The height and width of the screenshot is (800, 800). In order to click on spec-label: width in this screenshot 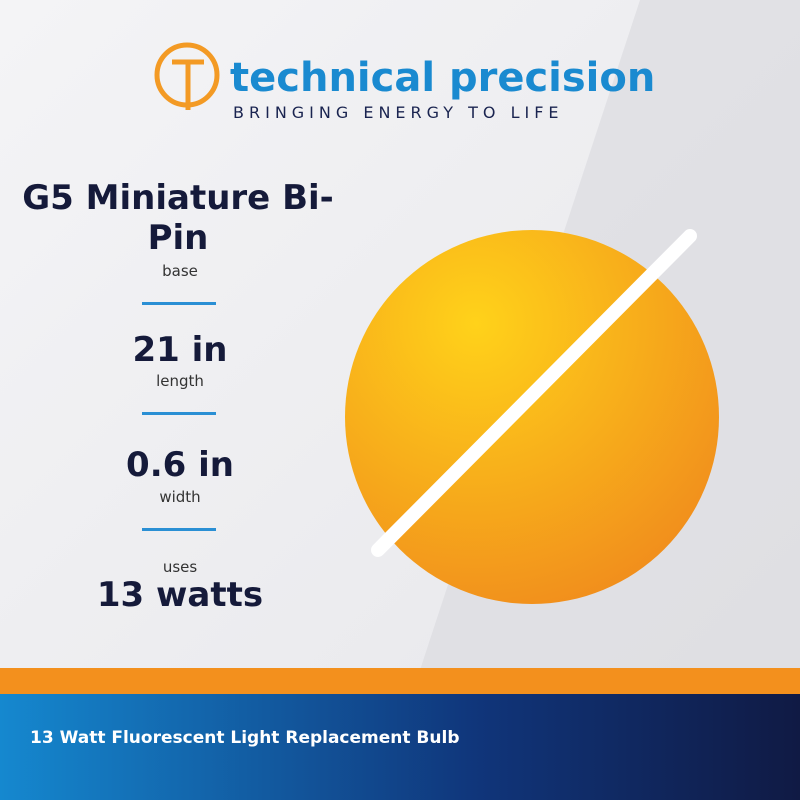, I will do `click(180, 497)`.